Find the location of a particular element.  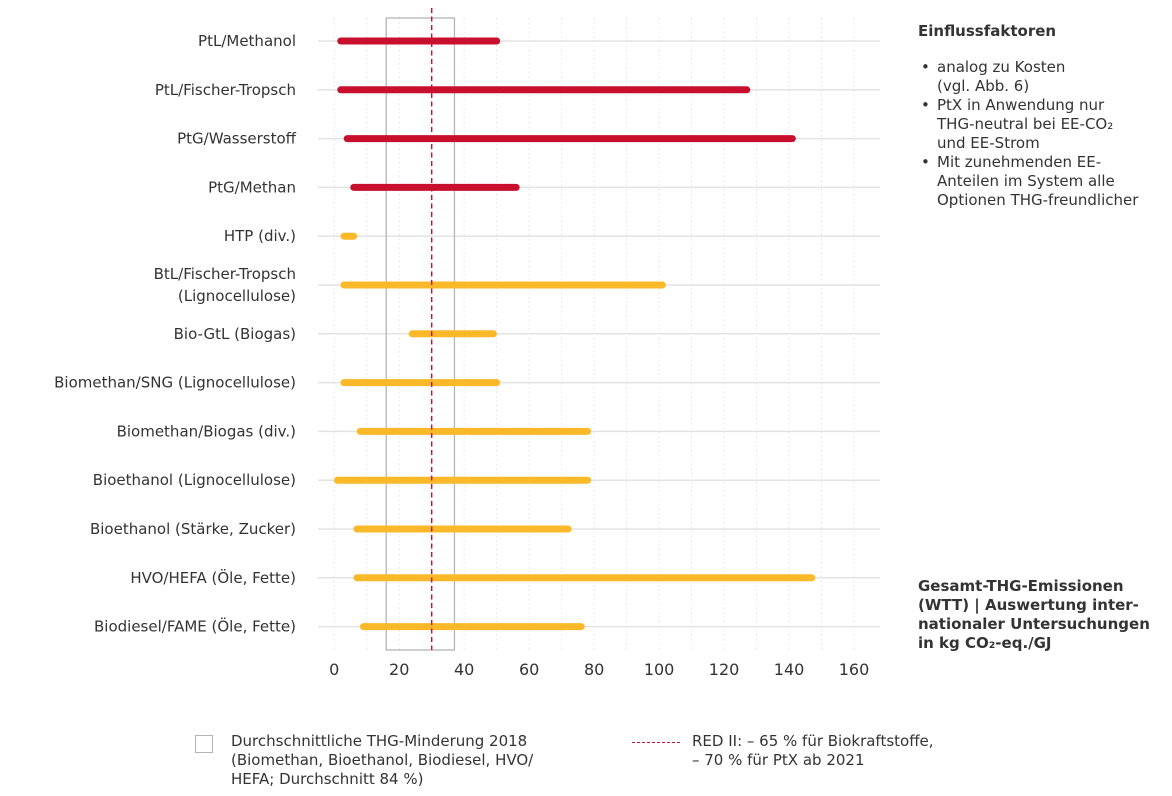

legend-box-swatch is located at coordinates (204, 744).